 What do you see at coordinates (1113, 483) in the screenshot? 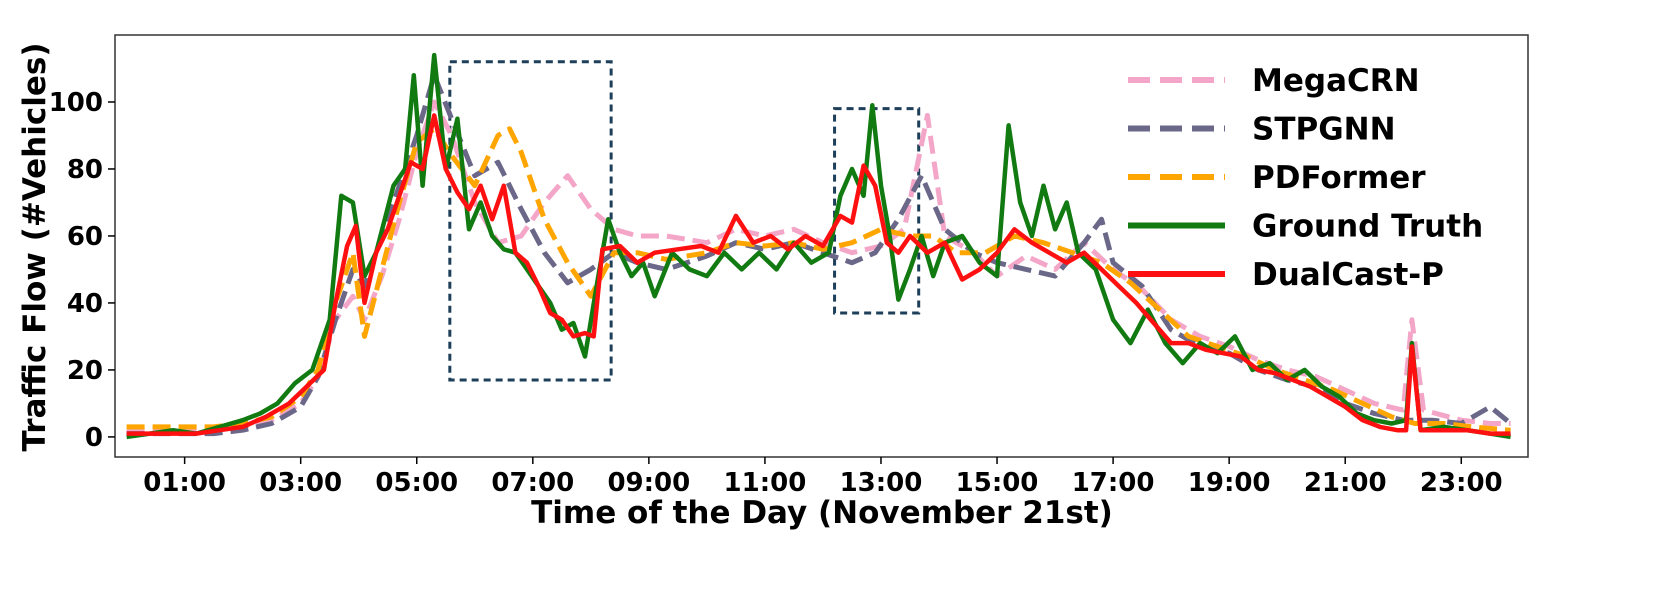
I see `x-tick-label: 17:00` at bounding box center [1113, 483].